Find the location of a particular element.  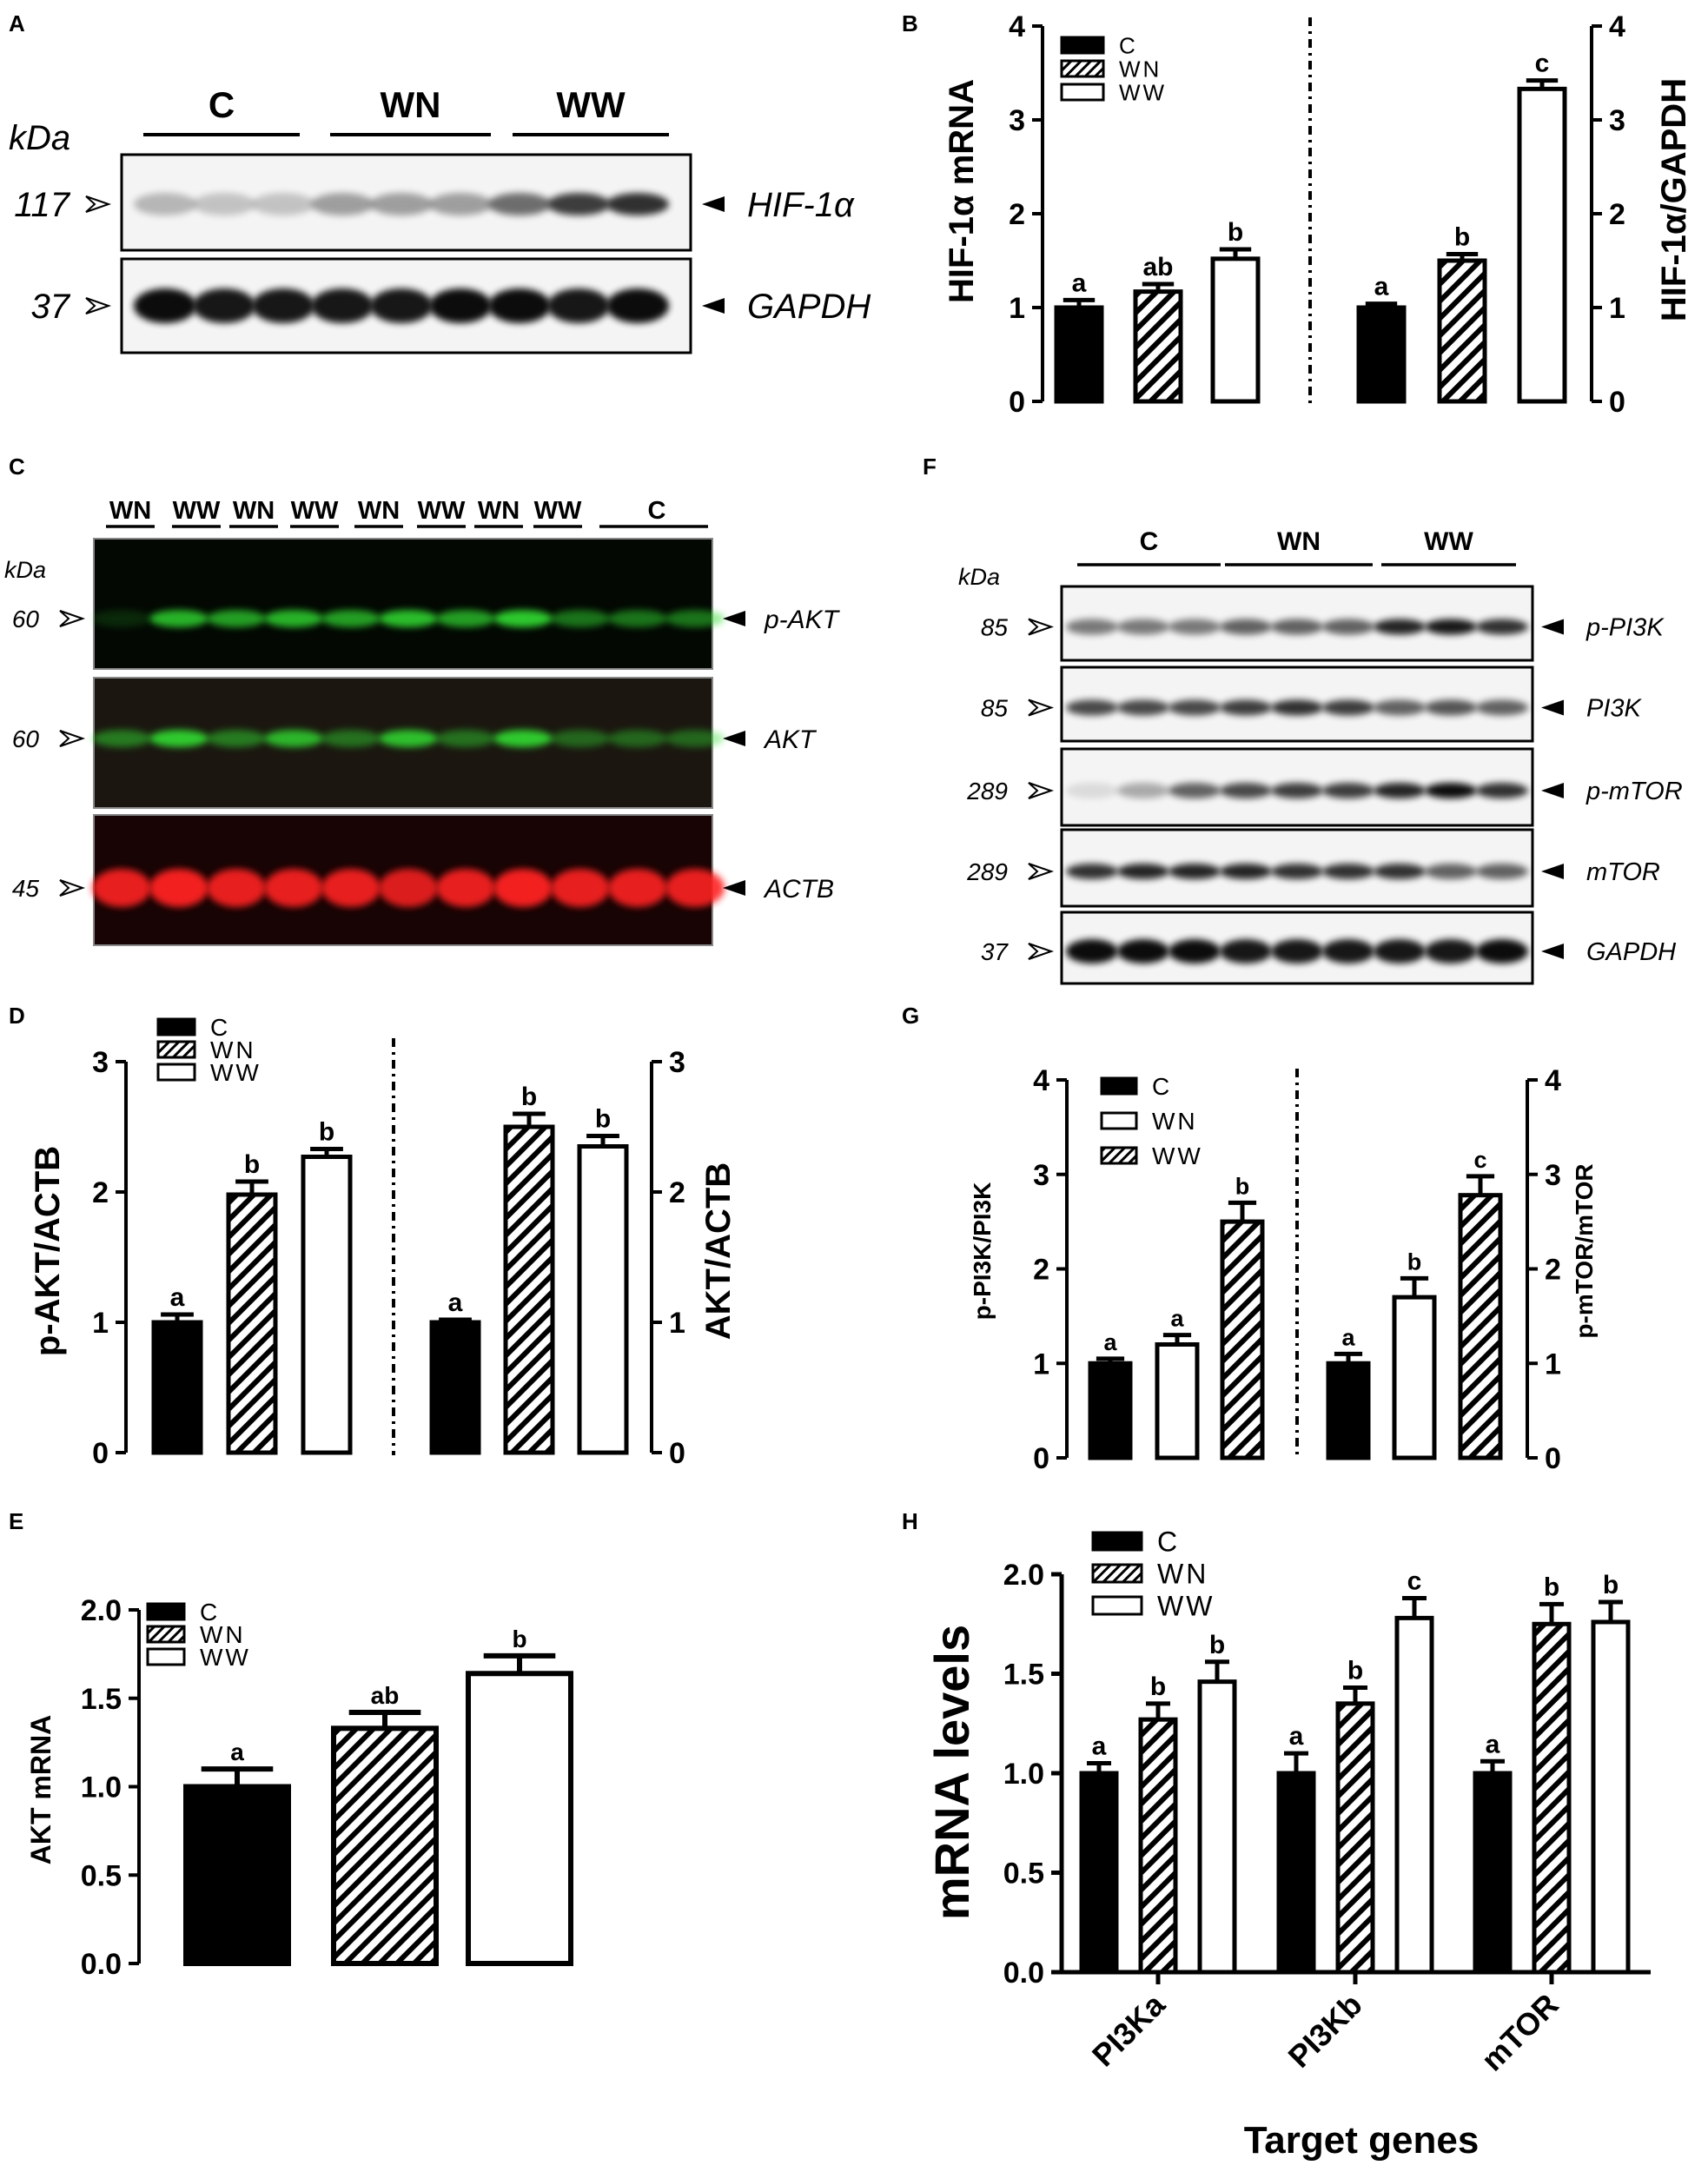

western-blot-a: kDa C WN WW 117 HIF-1α 37 GAPDH is located at coordinates (440, 219).